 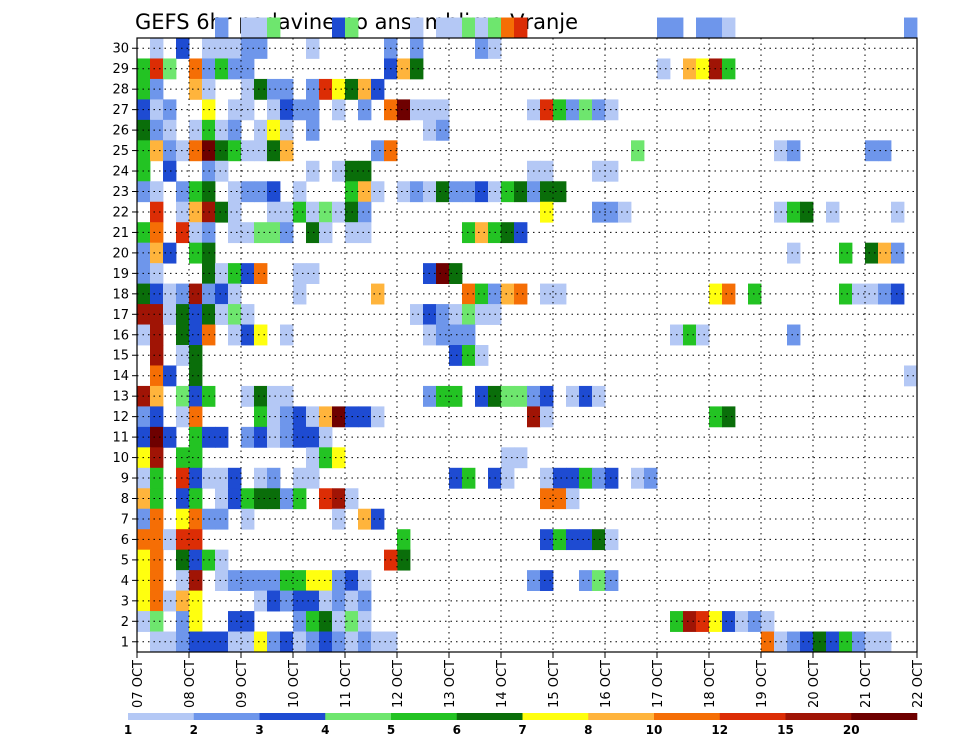 What do you see at coordinates (457, 730) in the screenshot?
I see `legend-label: 6` at bounding box center [457, 730].